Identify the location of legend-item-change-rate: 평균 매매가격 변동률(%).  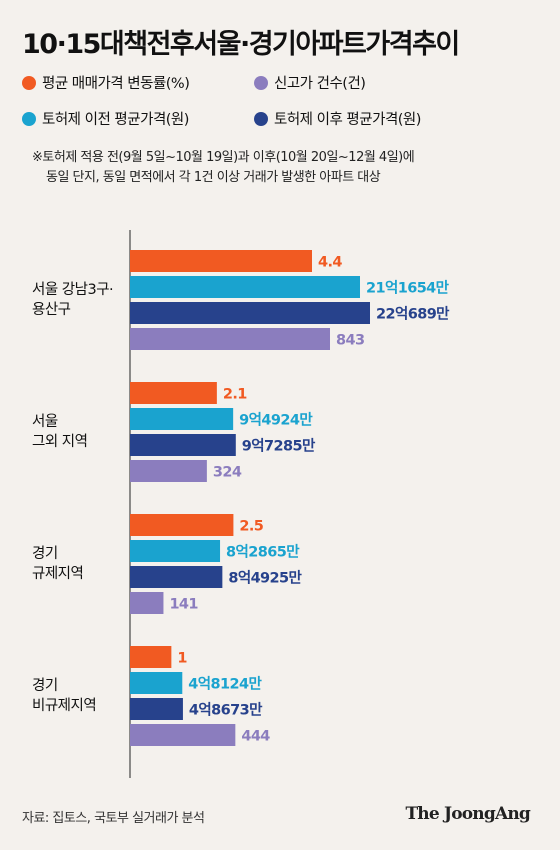
(106, 82).